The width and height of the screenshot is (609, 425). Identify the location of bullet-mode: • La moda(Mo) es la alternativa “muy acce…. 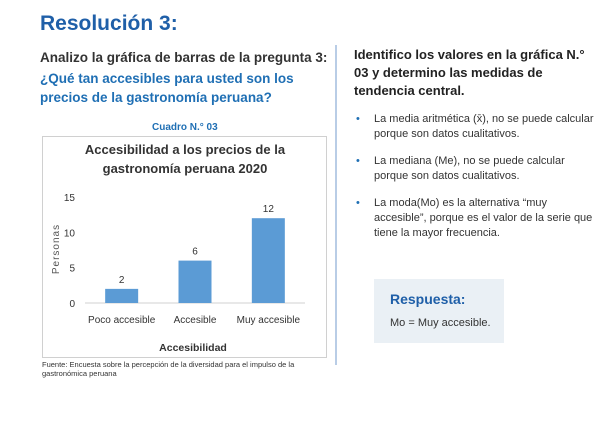
(474, 218).